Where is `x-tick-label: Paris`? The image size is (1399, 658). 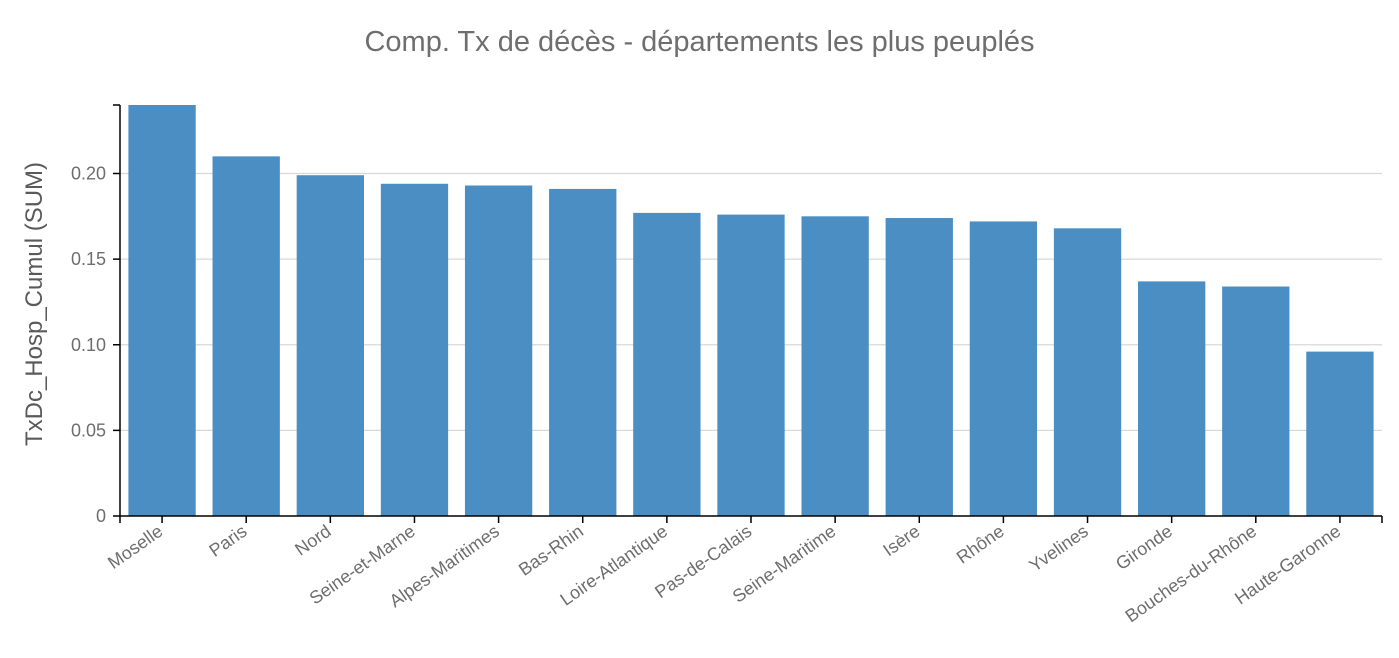 x-tick-label: Paris is located at coordinates (227, 541).